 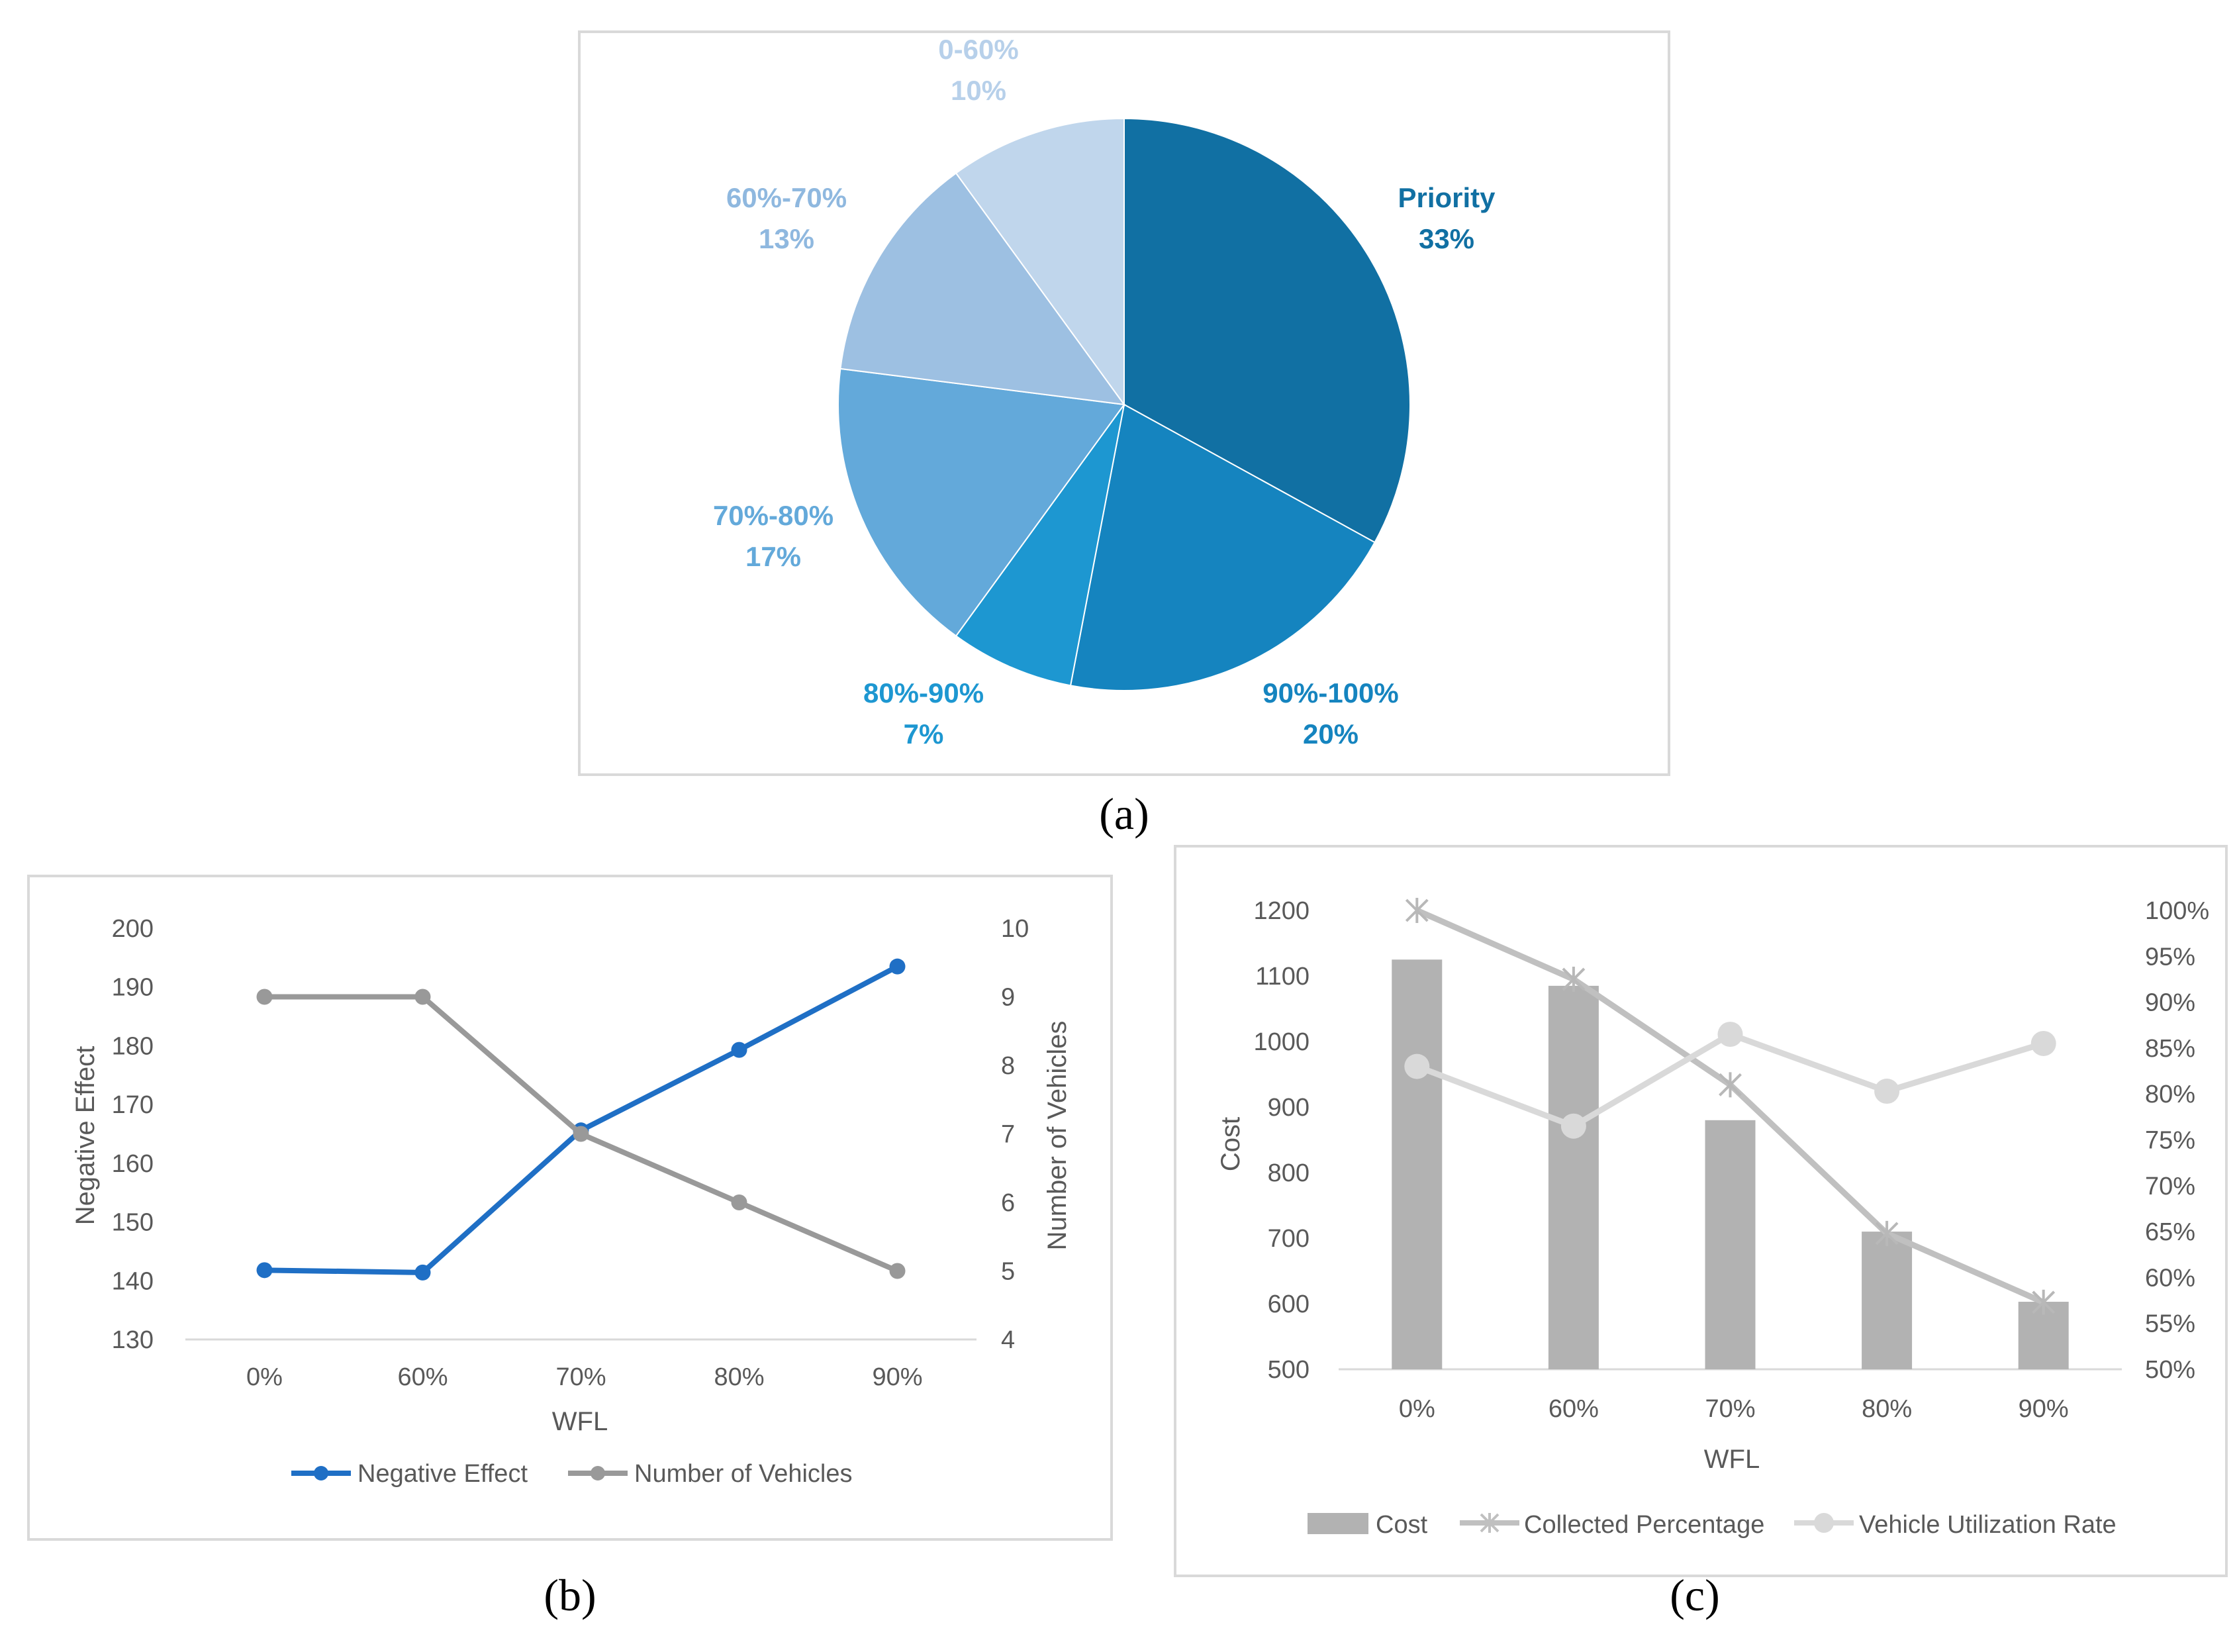 I want to click on c-y2-tick: 85%, so click(x=2170, y=1049).